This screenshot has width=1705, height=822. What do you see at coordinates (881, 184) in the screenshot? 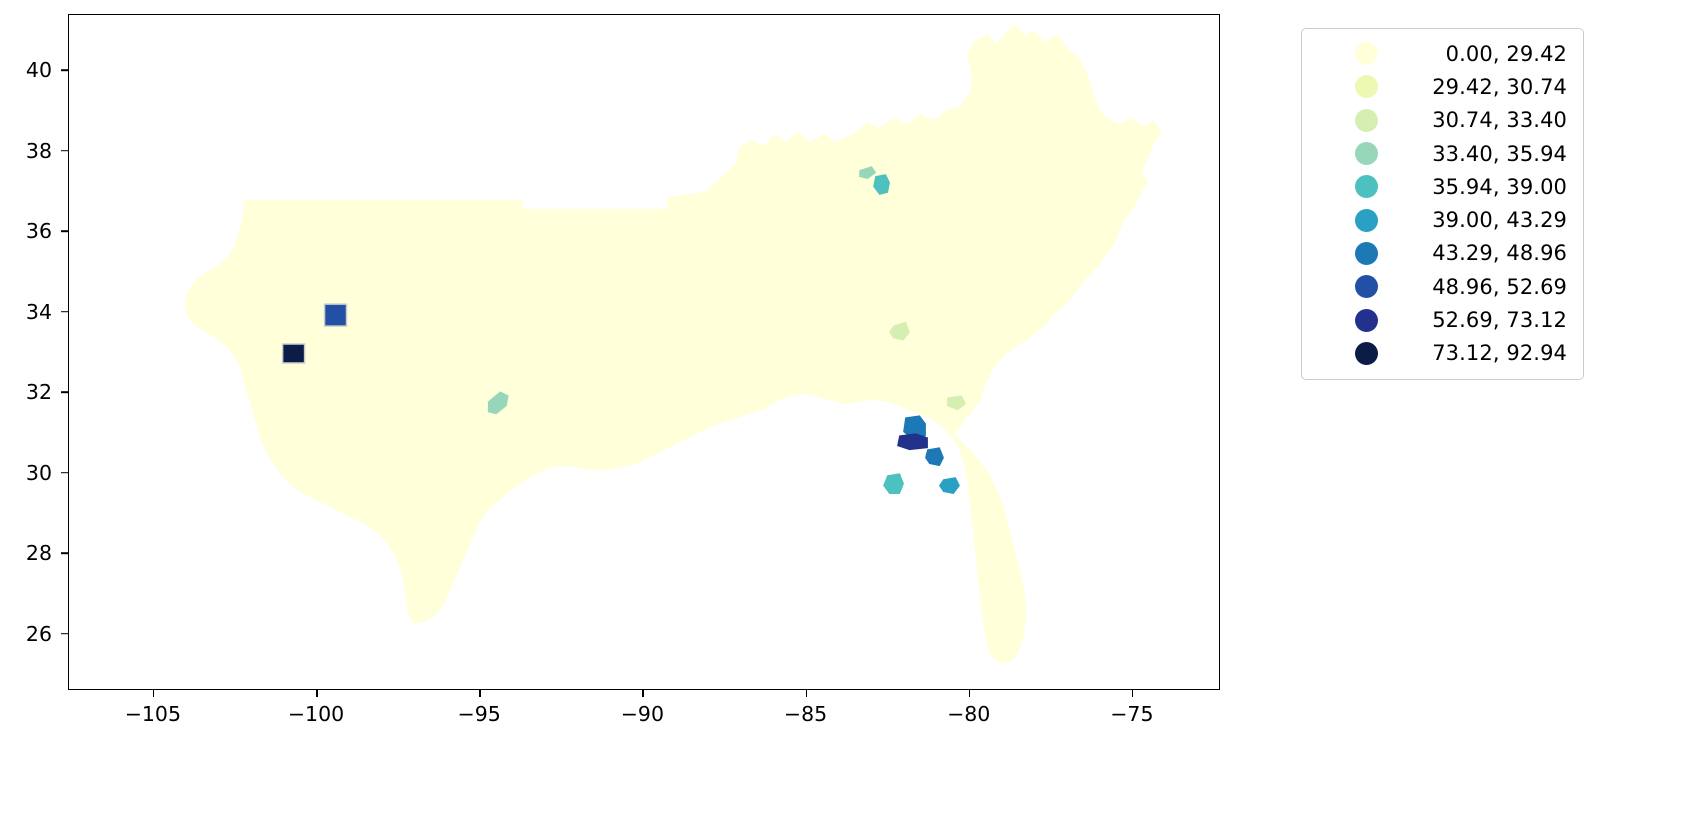
I see `region-tennessee-county-east` at bounding box center [881, 184].